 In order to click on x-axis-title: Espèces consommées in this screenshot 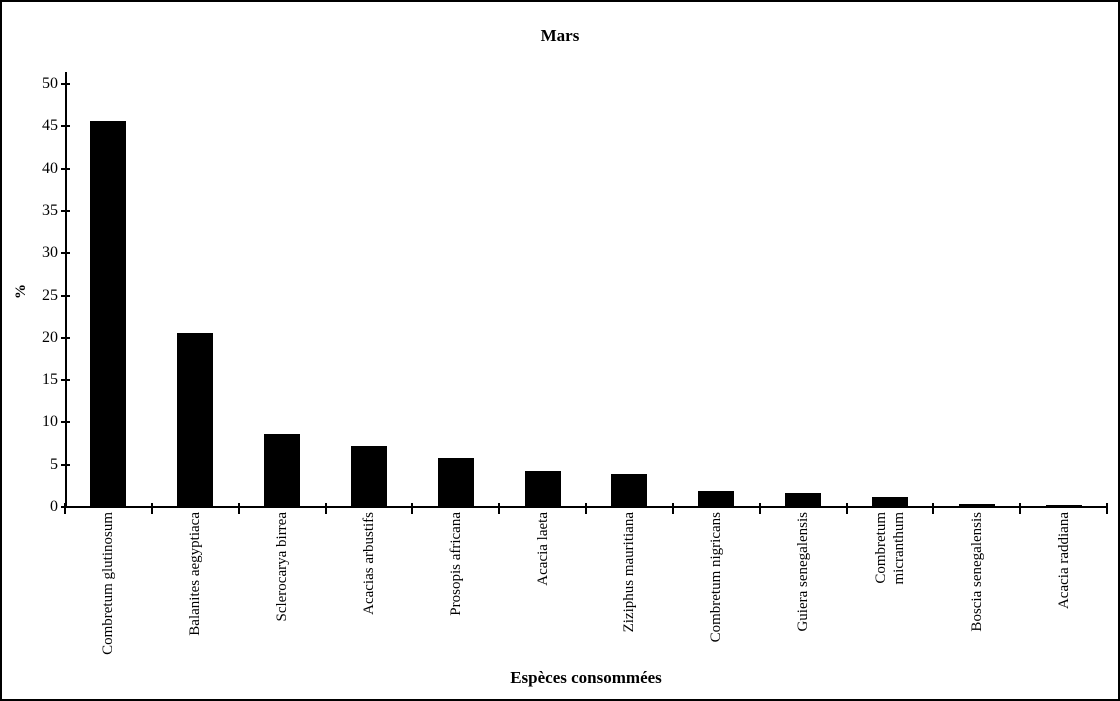, I will do `click(586, 677)`.